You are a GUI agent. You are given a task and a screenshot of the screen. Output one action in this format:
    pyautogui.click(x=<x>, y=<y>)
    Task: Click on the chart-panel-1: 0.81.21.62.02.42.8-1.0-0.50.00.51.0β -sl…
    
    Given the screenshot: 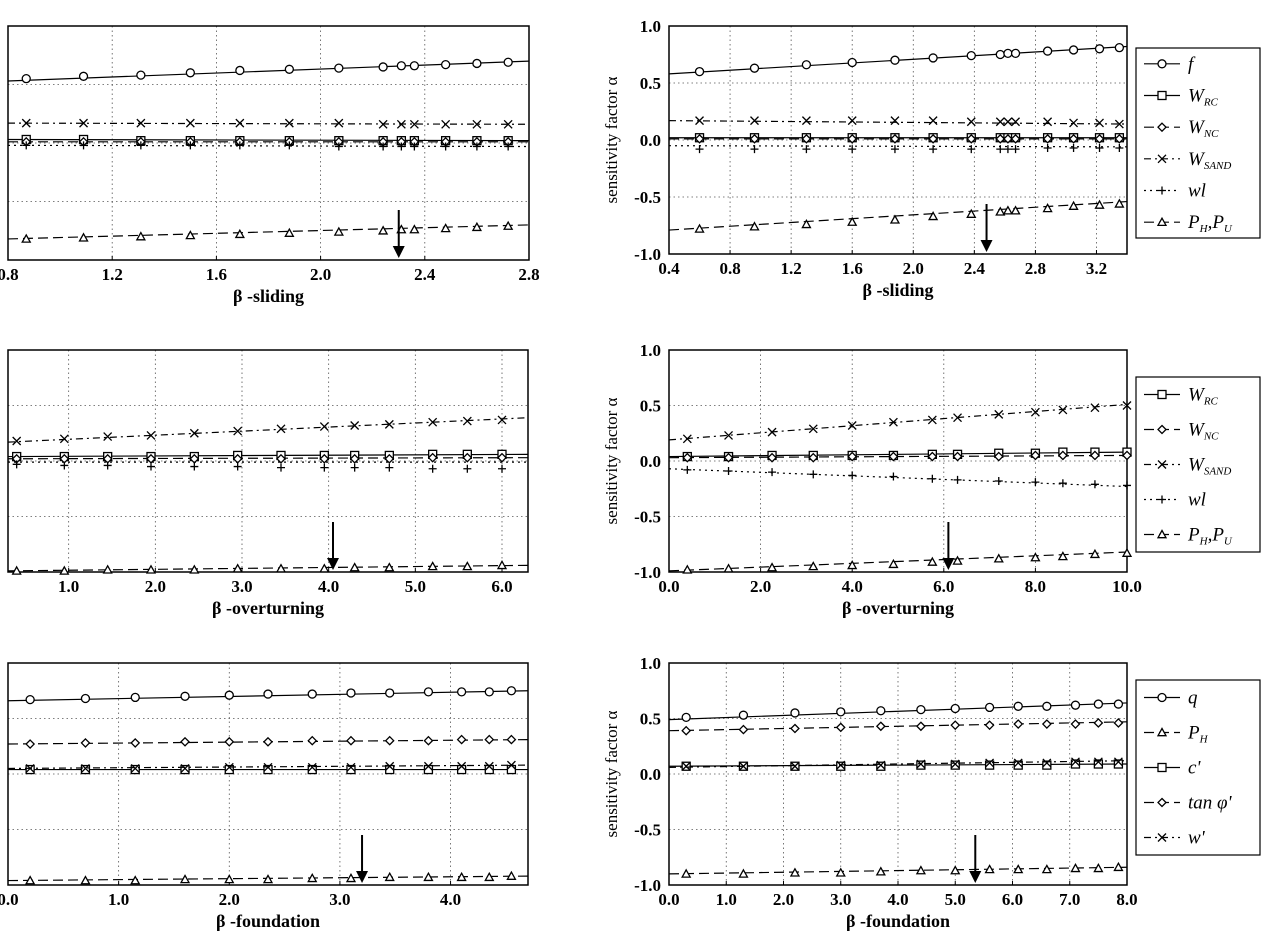 What is the action you would take?
    pyautogui.click(x=270, y=165)
    